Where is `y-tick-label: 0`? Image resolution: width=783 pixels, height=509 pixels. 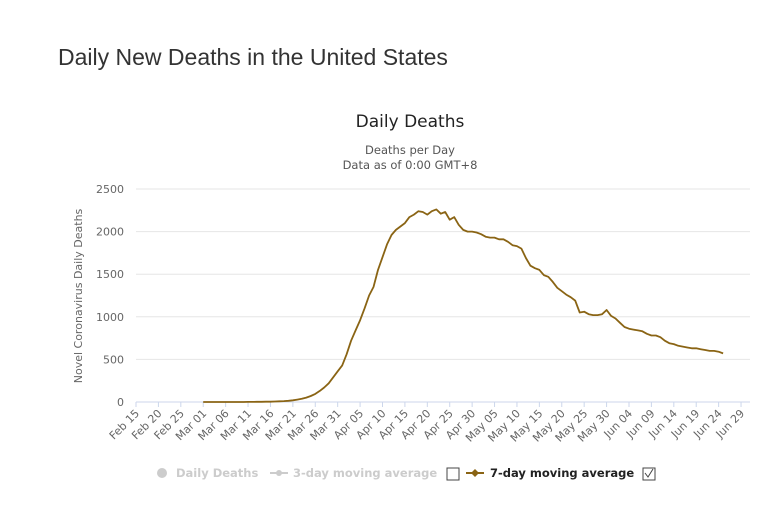 y-tick-label: 0 is located at coordinates (120, 402).